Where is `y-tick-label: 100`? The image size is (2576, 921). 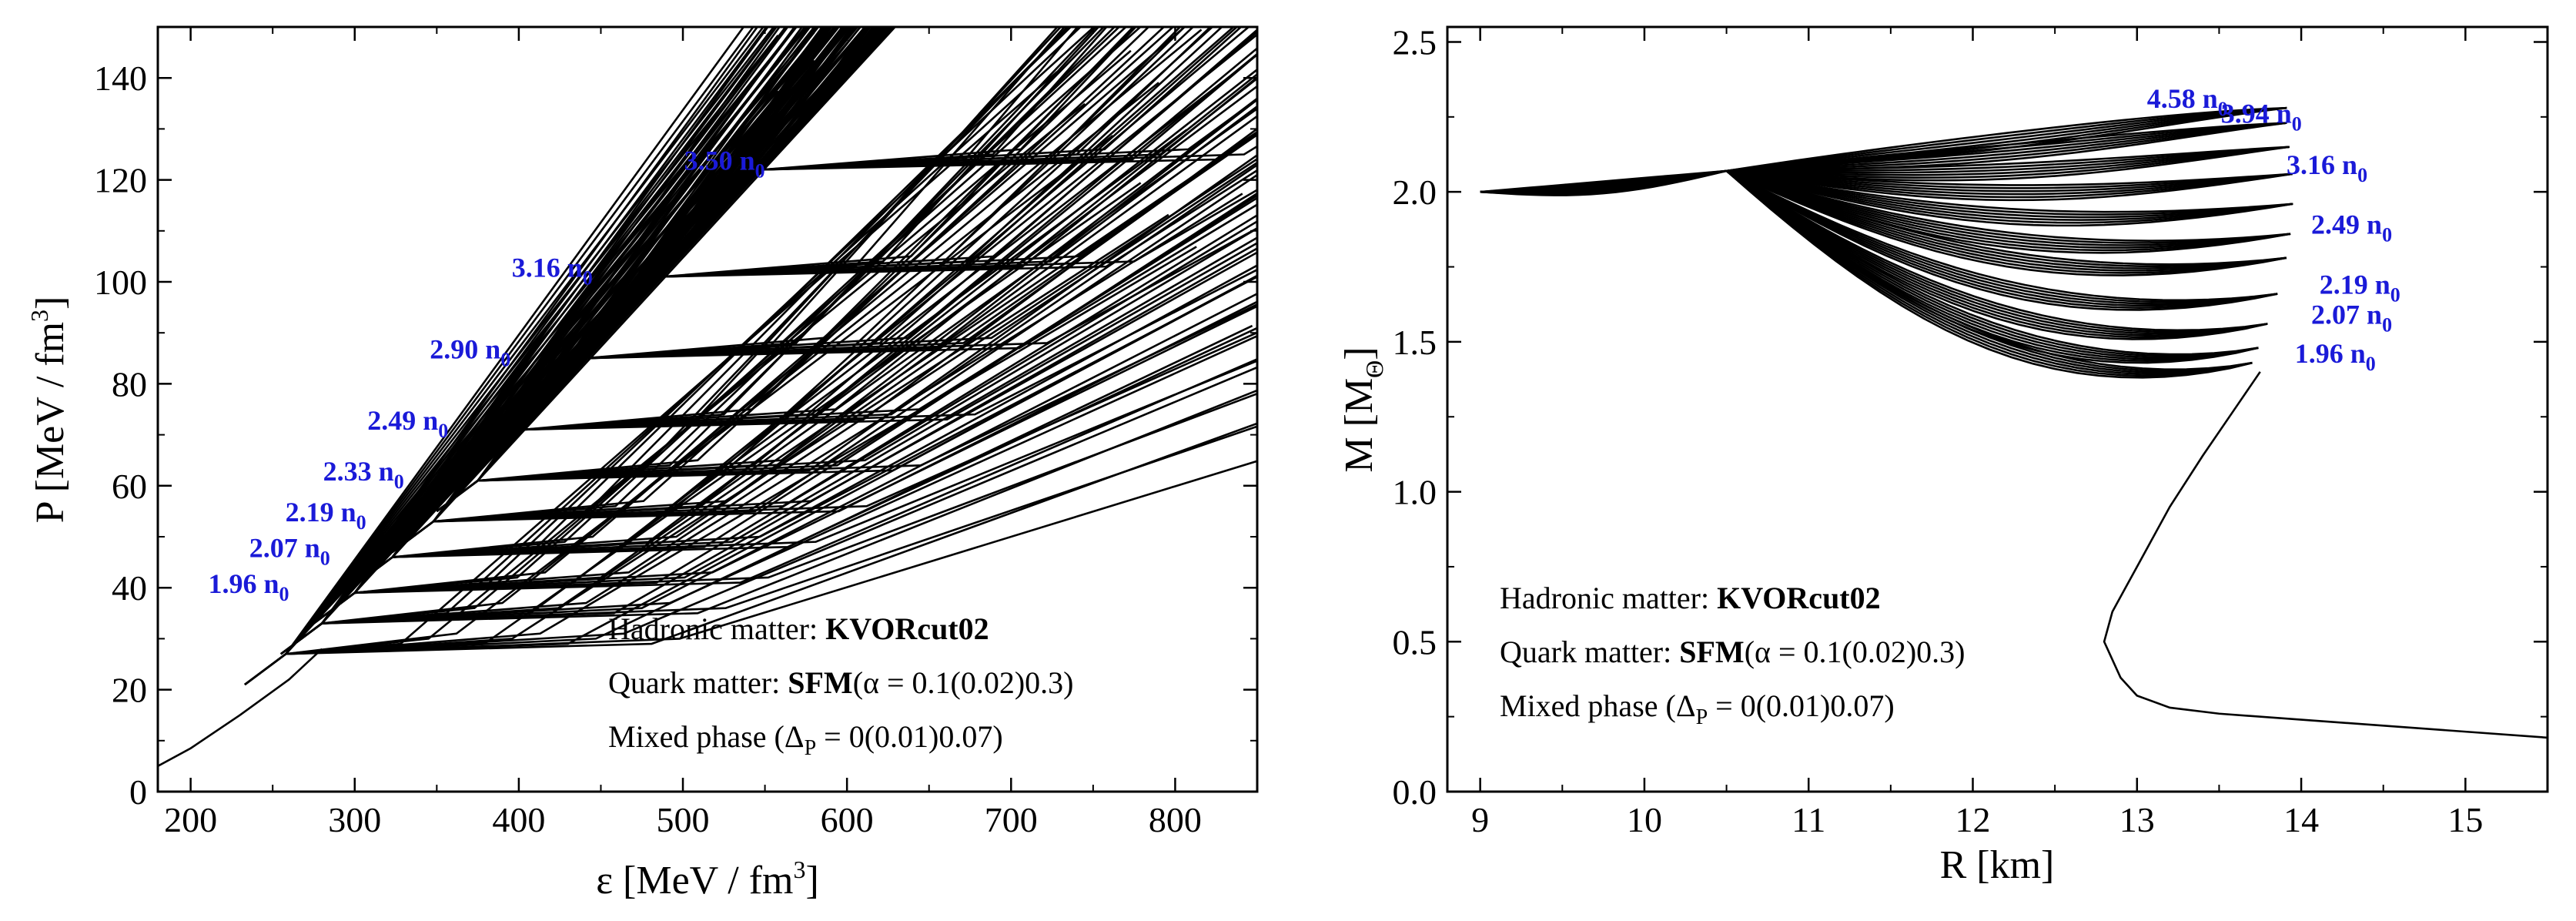
y-tick-label: 100 is located at coordinates (120, 282).